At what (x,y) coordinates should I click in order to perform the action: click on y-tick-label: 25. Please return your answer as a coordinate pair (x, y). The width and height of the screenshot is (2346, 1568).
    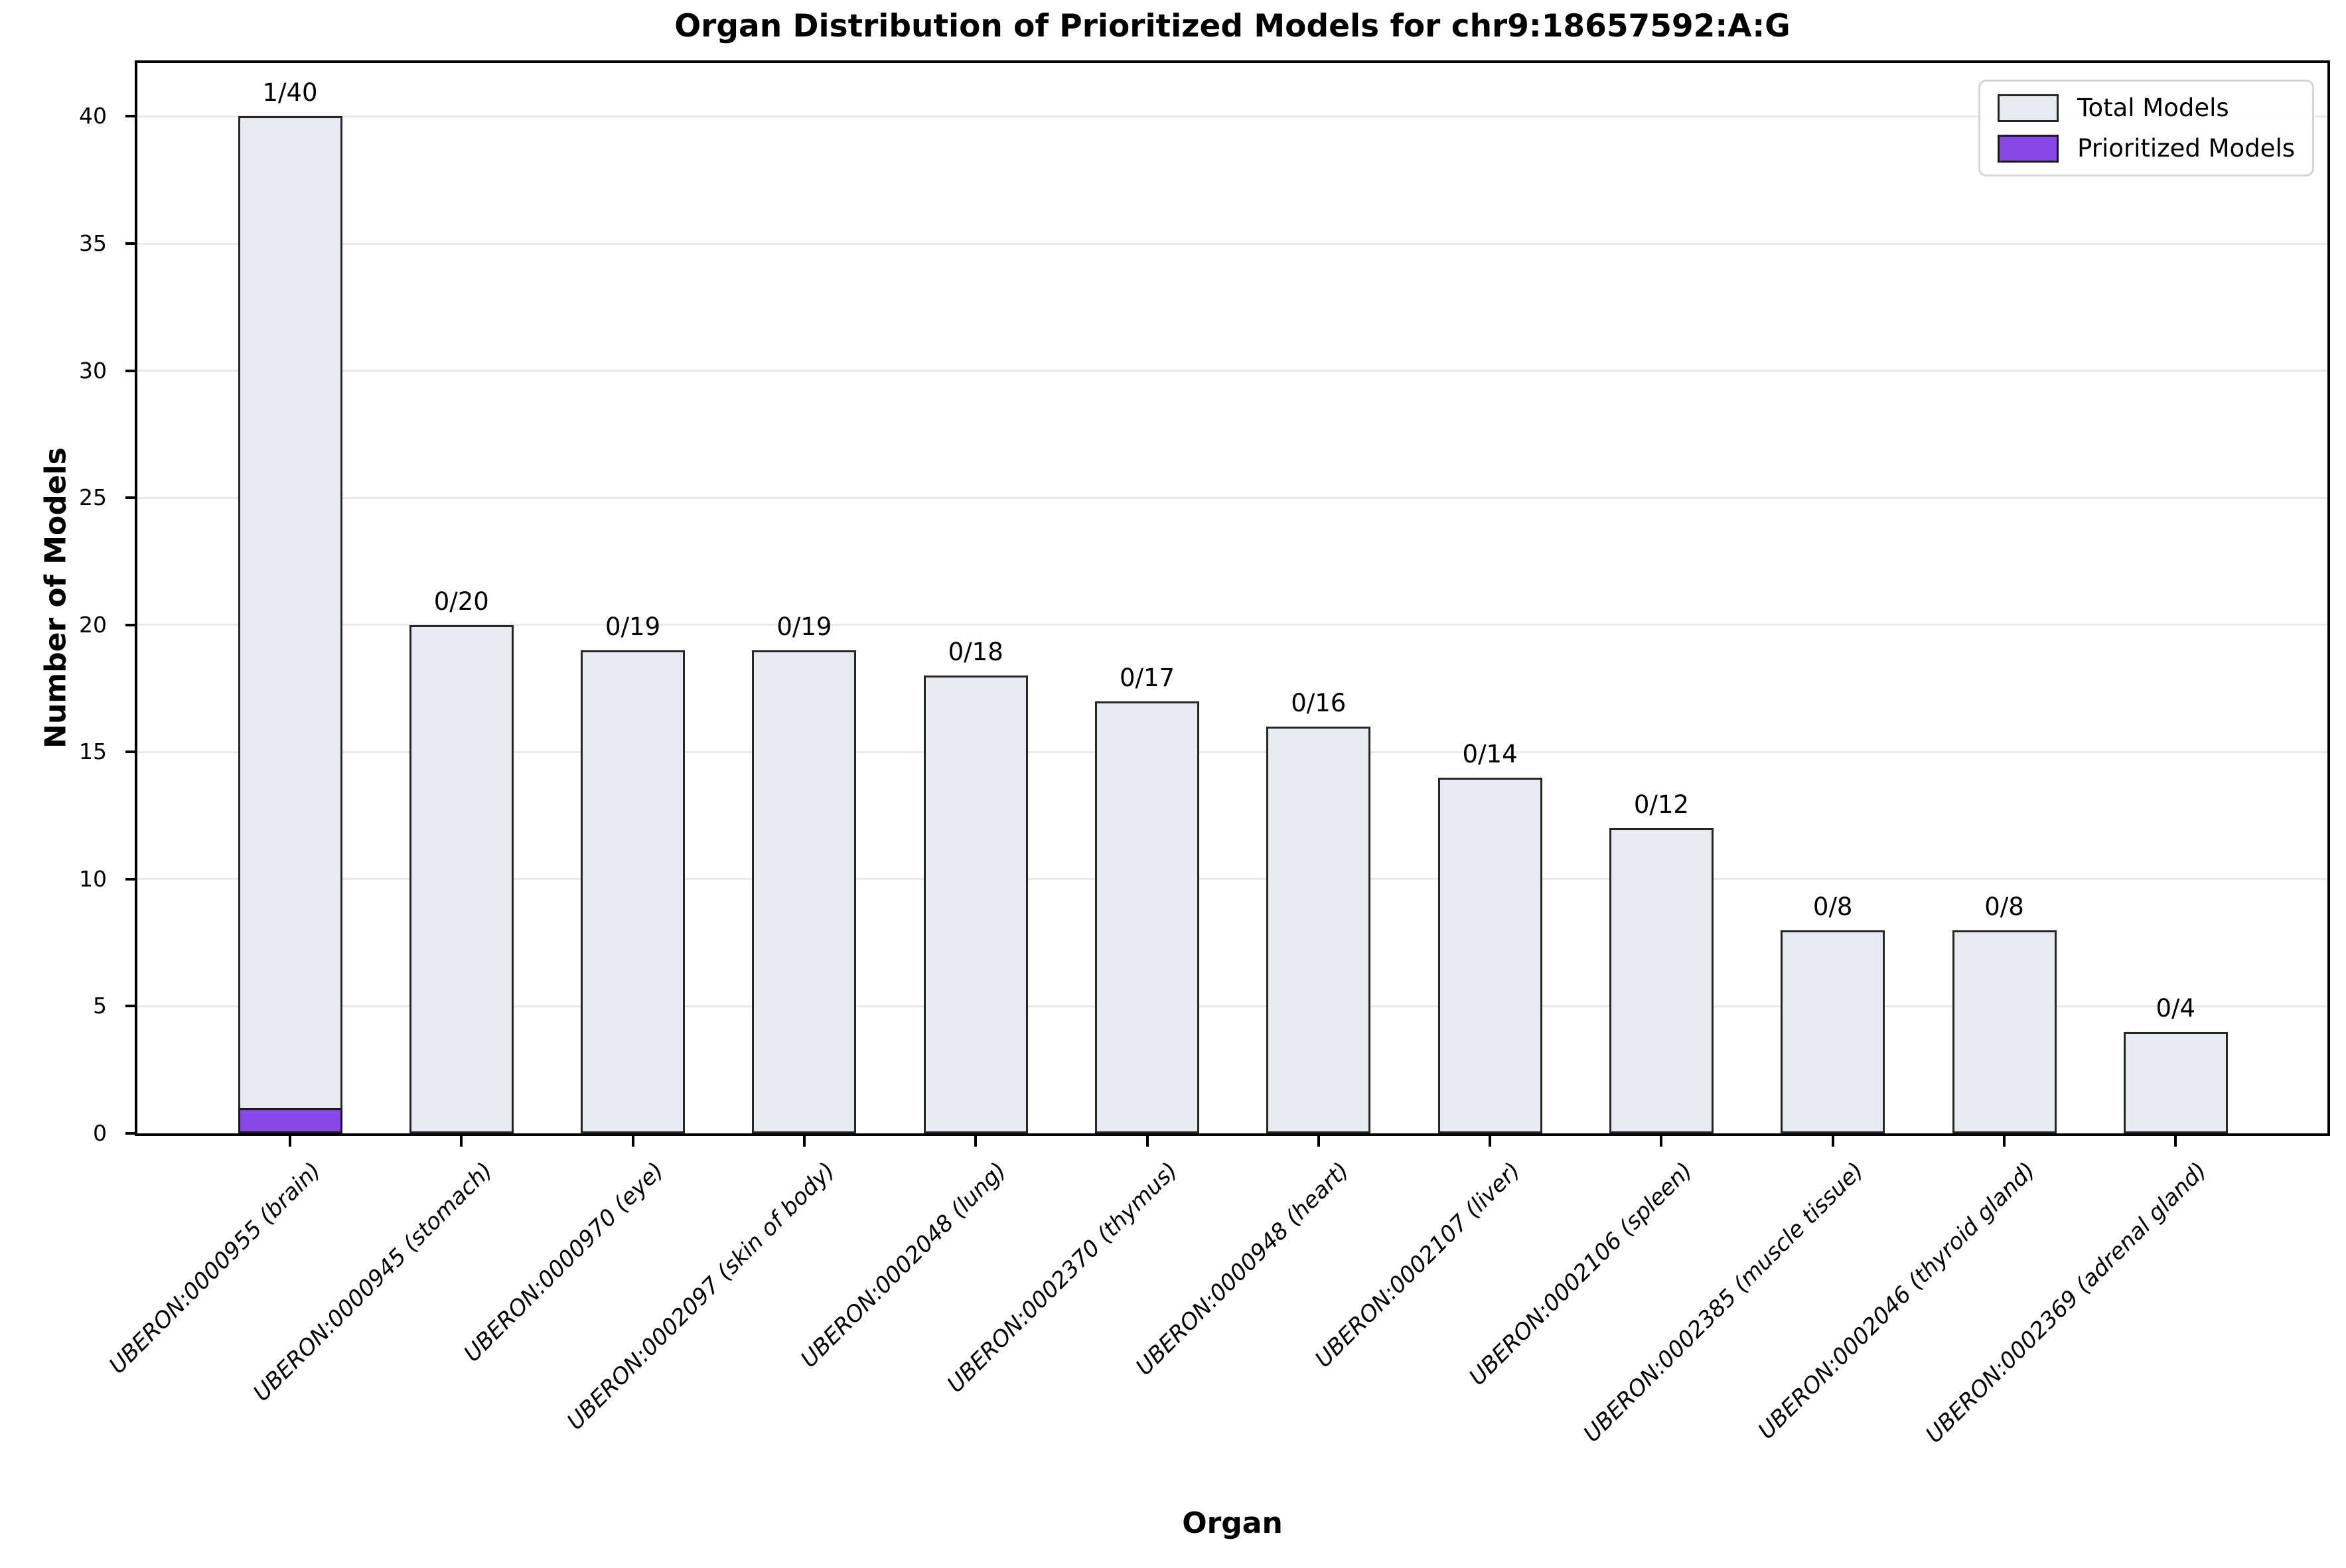
    Looking at the image, I should click on (93, 497).